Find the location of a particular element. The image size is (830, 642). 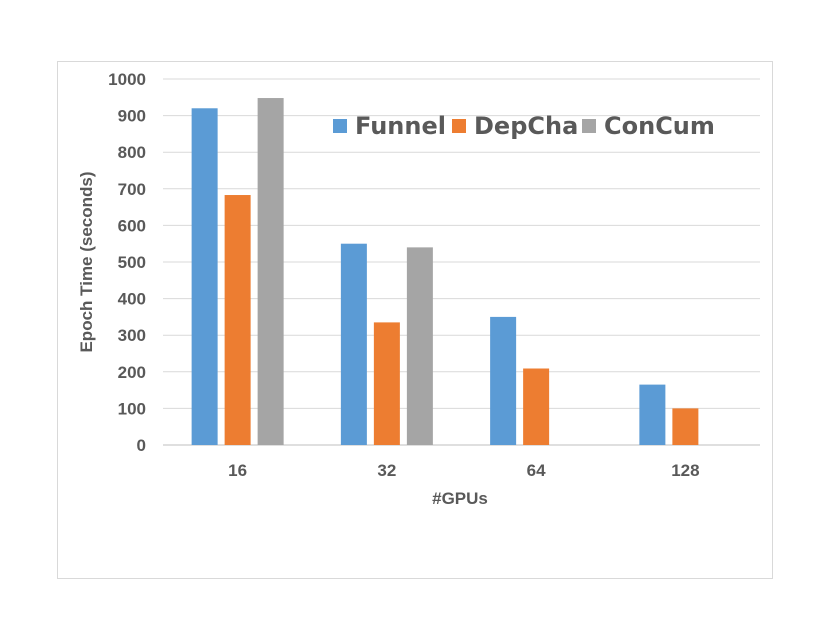

x-axis-ticks: 16 32 64 128 is located at coordinates (463, 470).